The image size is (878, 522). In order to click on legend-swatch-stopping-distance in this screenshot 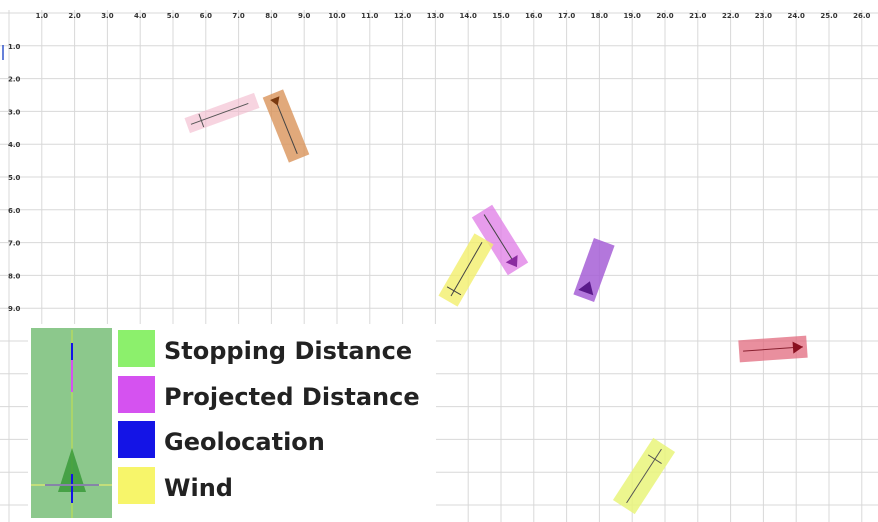, I will do `click(136, 348)`.